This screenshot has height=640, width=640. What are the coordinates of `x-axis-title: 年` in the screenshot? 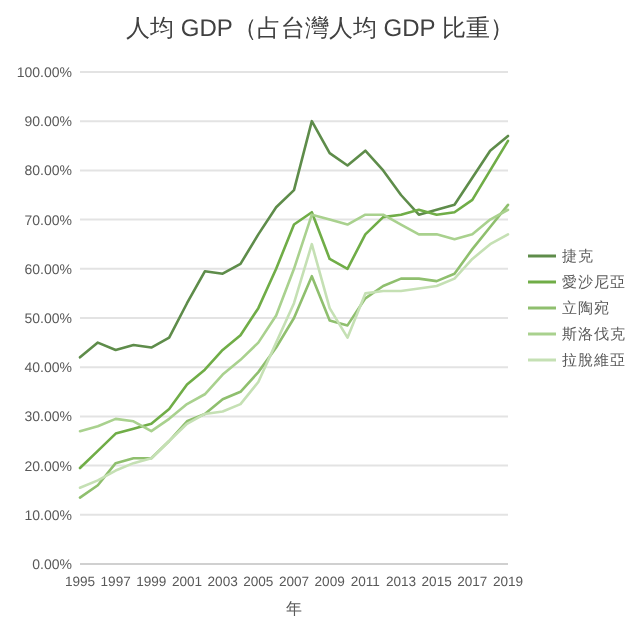 It's located at (294, 609).